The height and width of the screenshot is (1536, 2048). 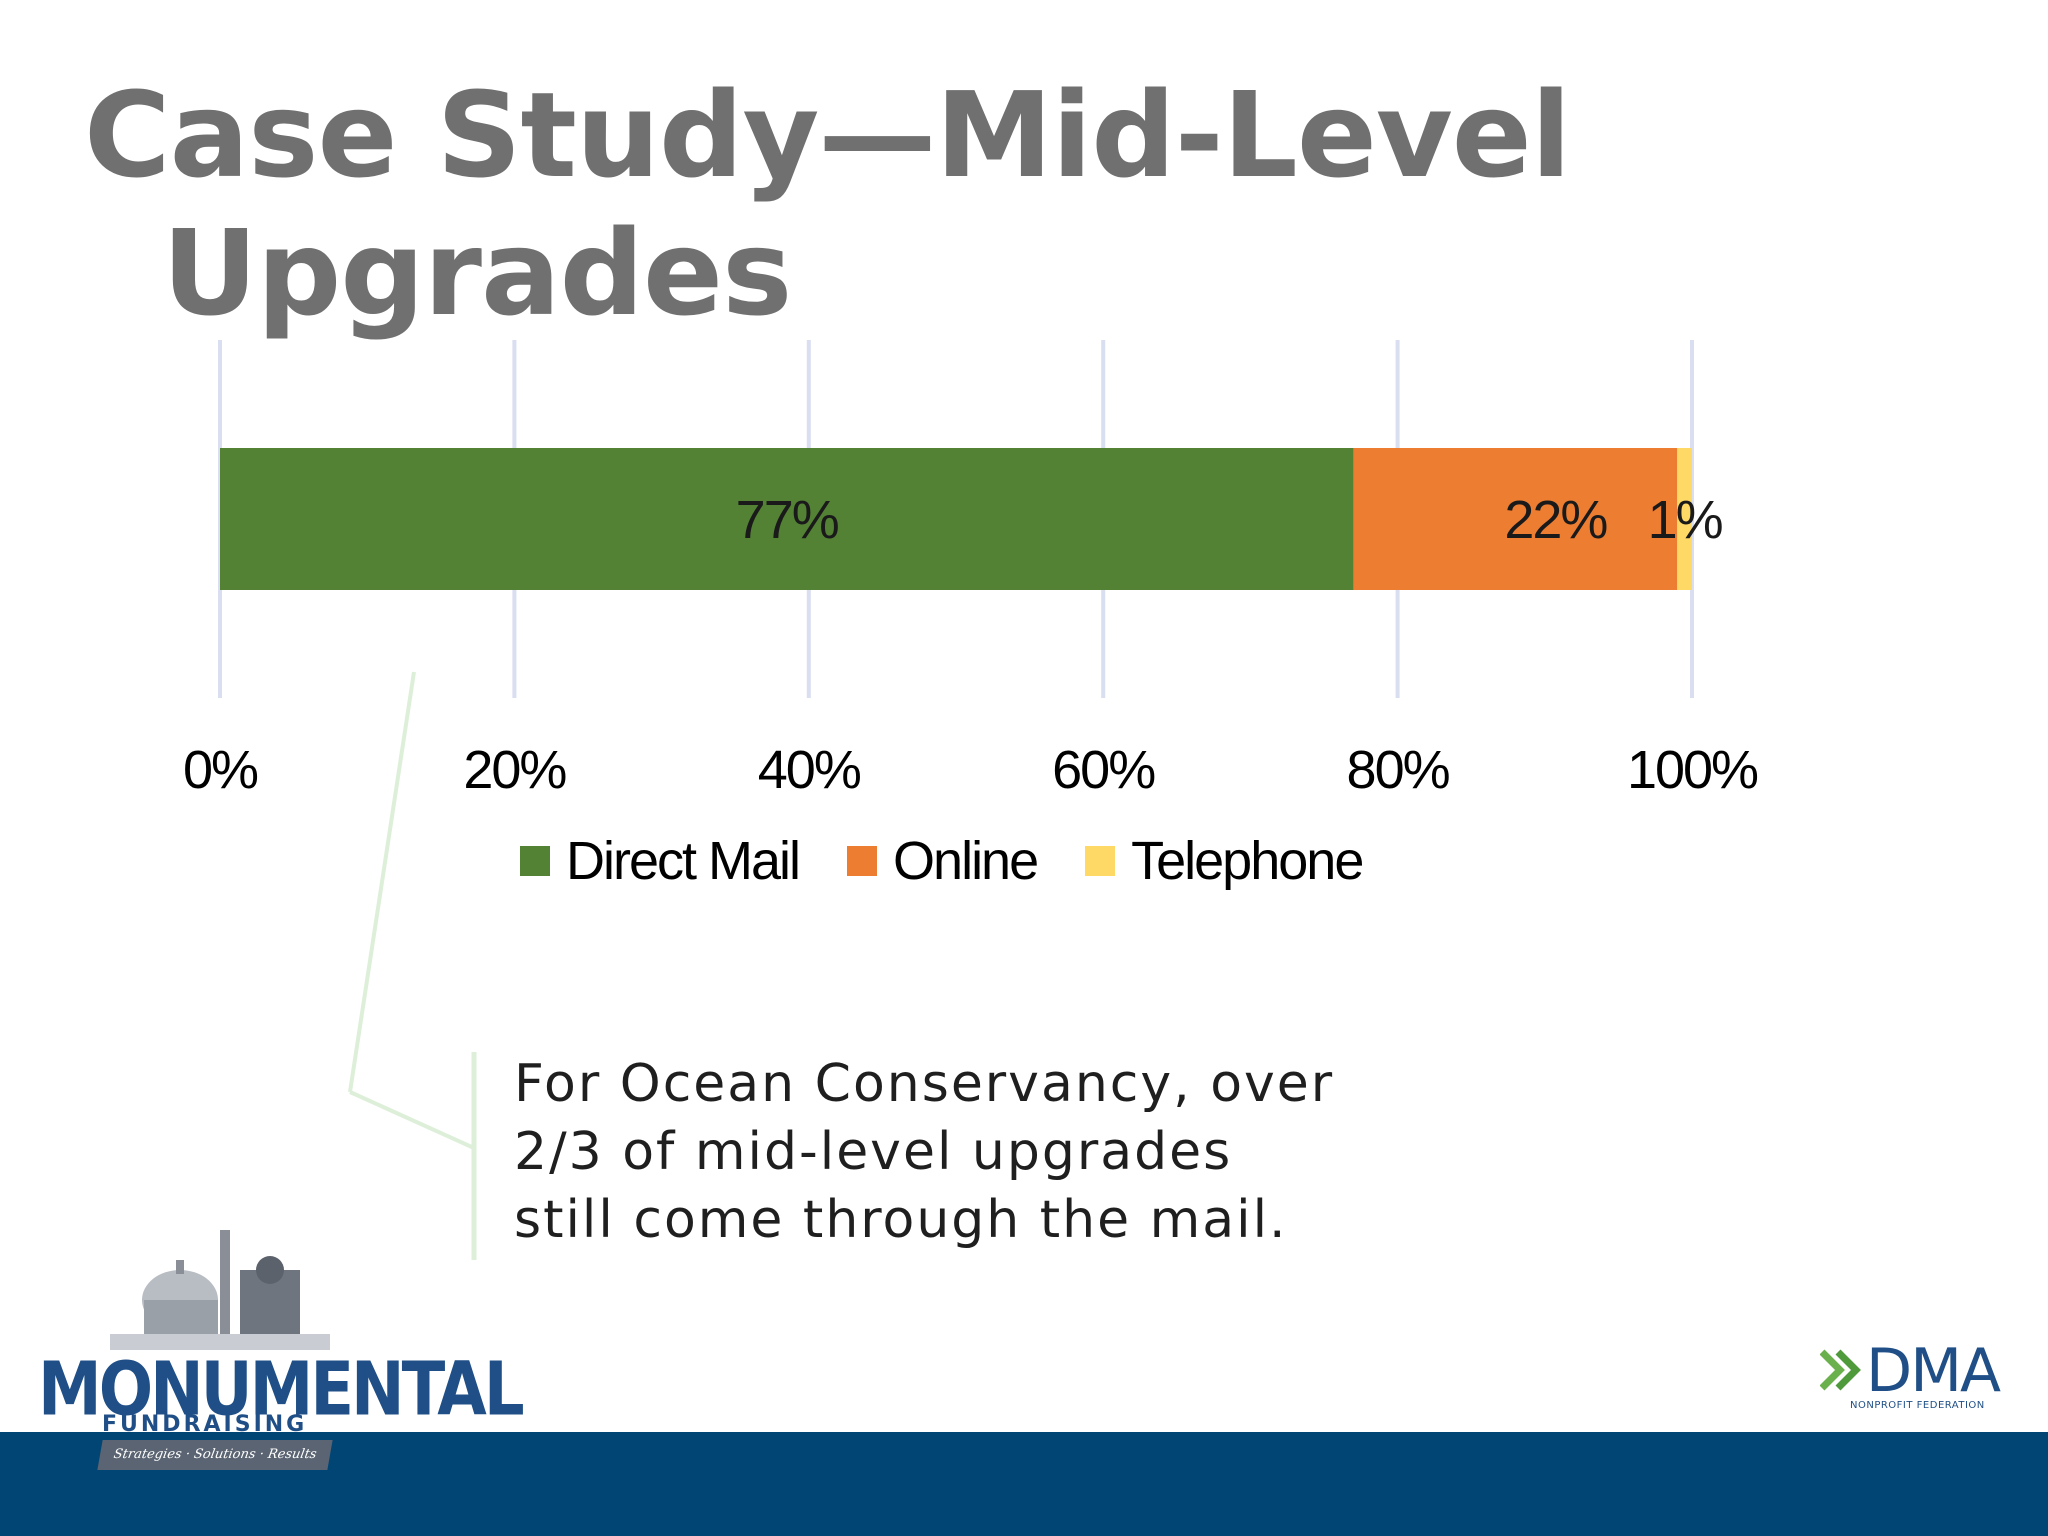 What do you see at coordinates (1692, 770) in the screenshot?
I see `x-tick-label: 100%` at bounding box center [1692, 770].